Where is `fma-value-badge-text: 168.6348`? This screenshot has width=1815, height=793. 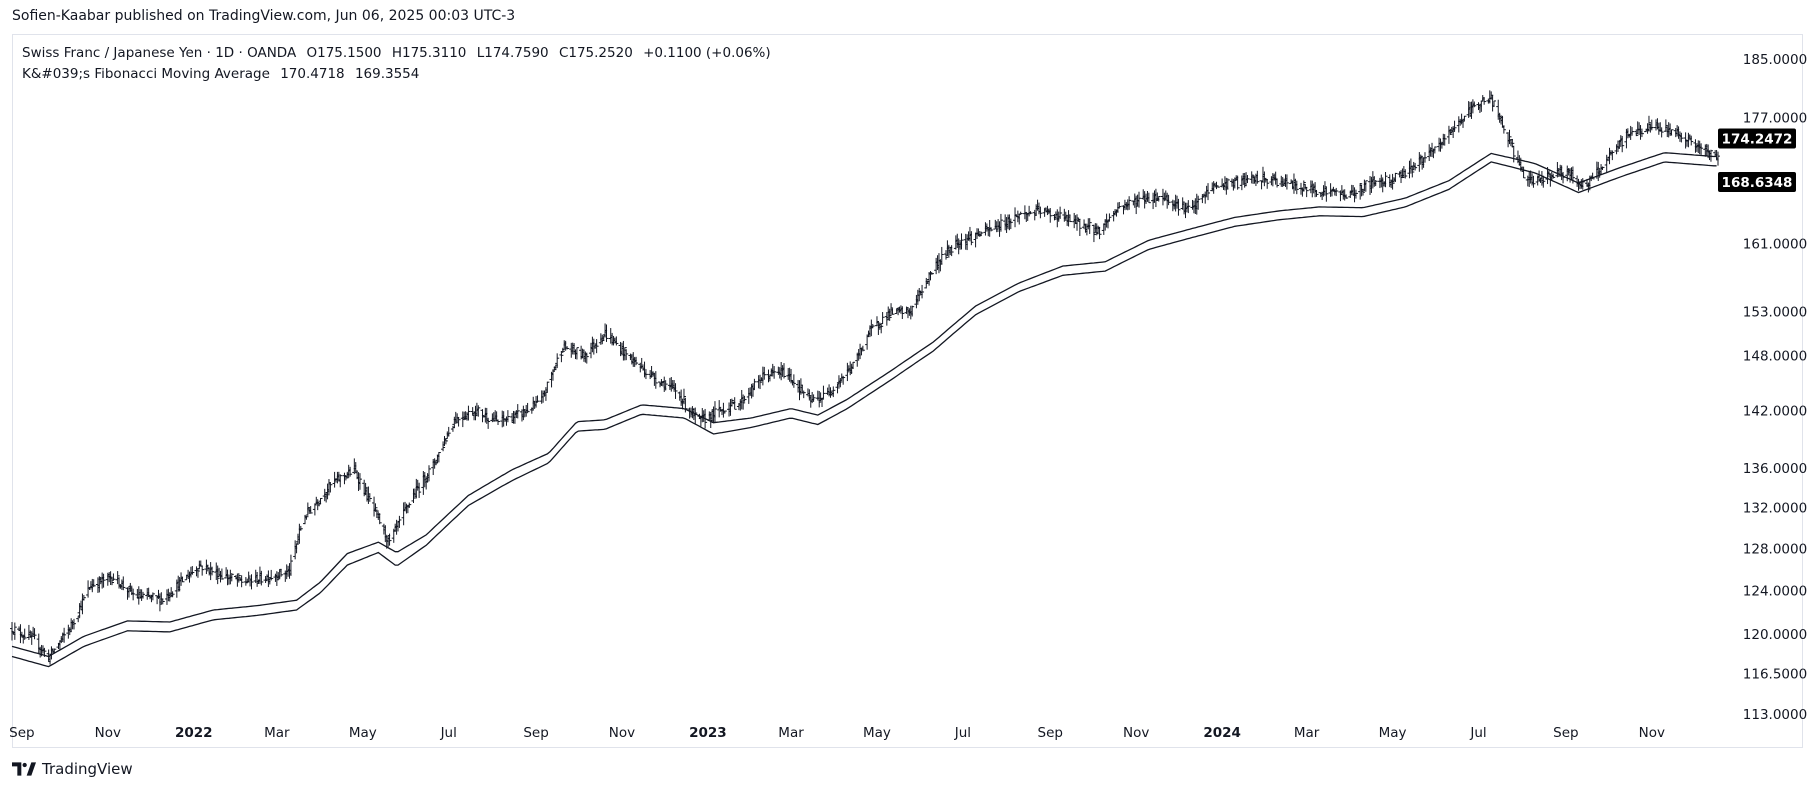
fma-value-badge-text: 168.6348 is located at coordinates (1757, 183).